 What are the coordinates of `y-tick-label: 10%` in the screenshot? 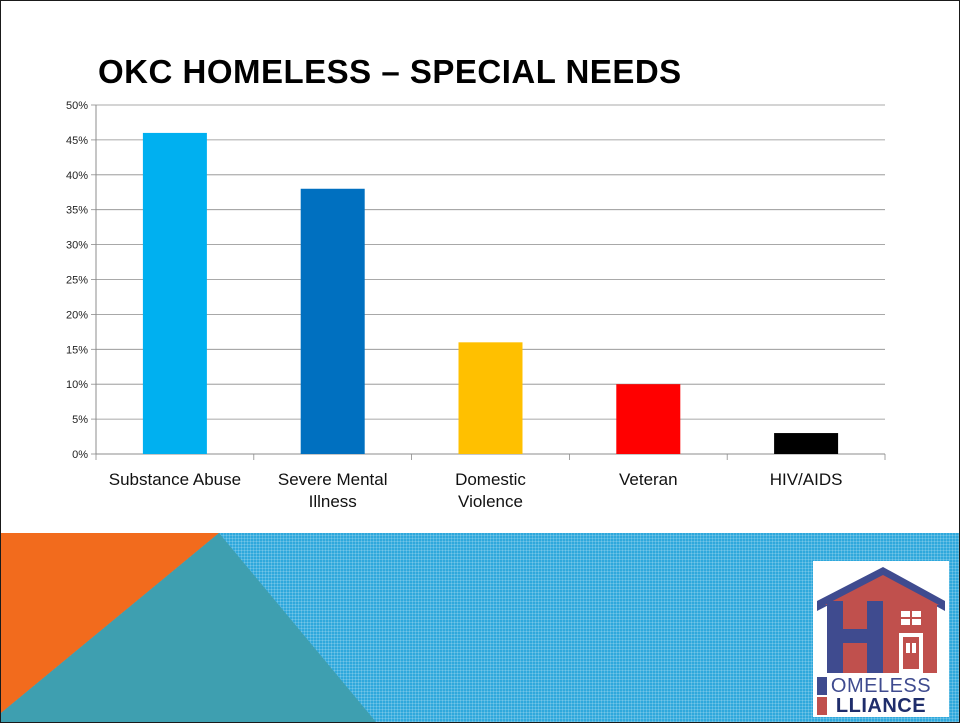 It's located at (77, 385).